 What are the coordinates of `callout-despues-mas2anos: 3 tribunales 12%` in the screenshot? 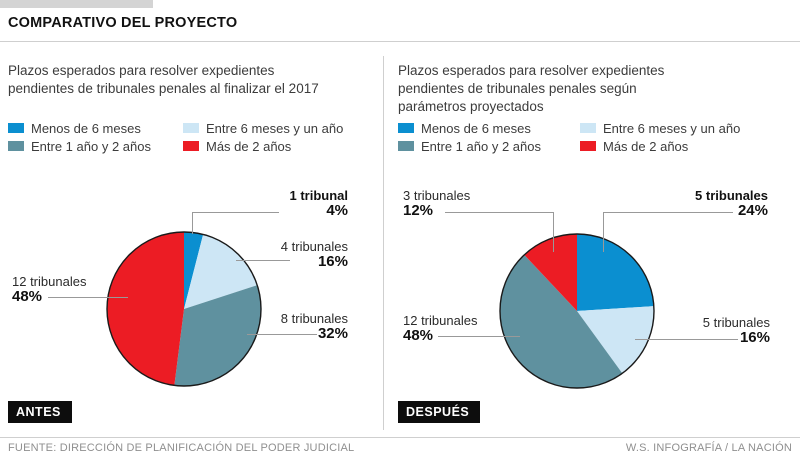 It's located at (437, 203).